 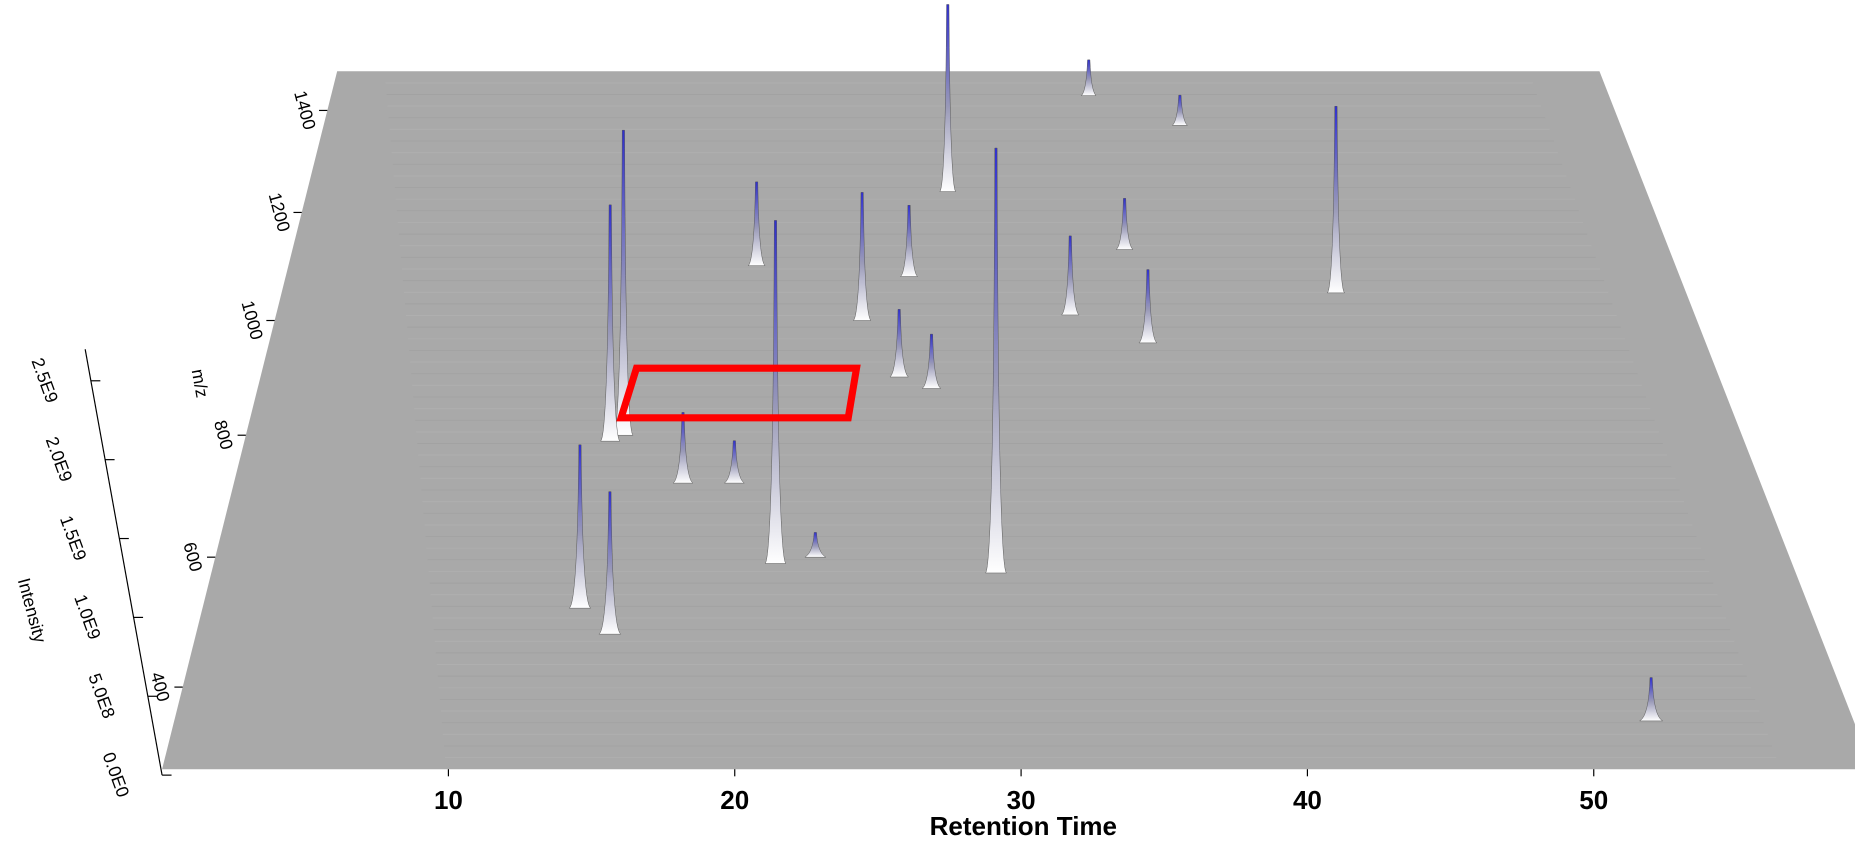 What do you see at coordinates (1593, 800) in the screenshot?
I see `x-tick-label: 50` at bounding box center [1593, 800].